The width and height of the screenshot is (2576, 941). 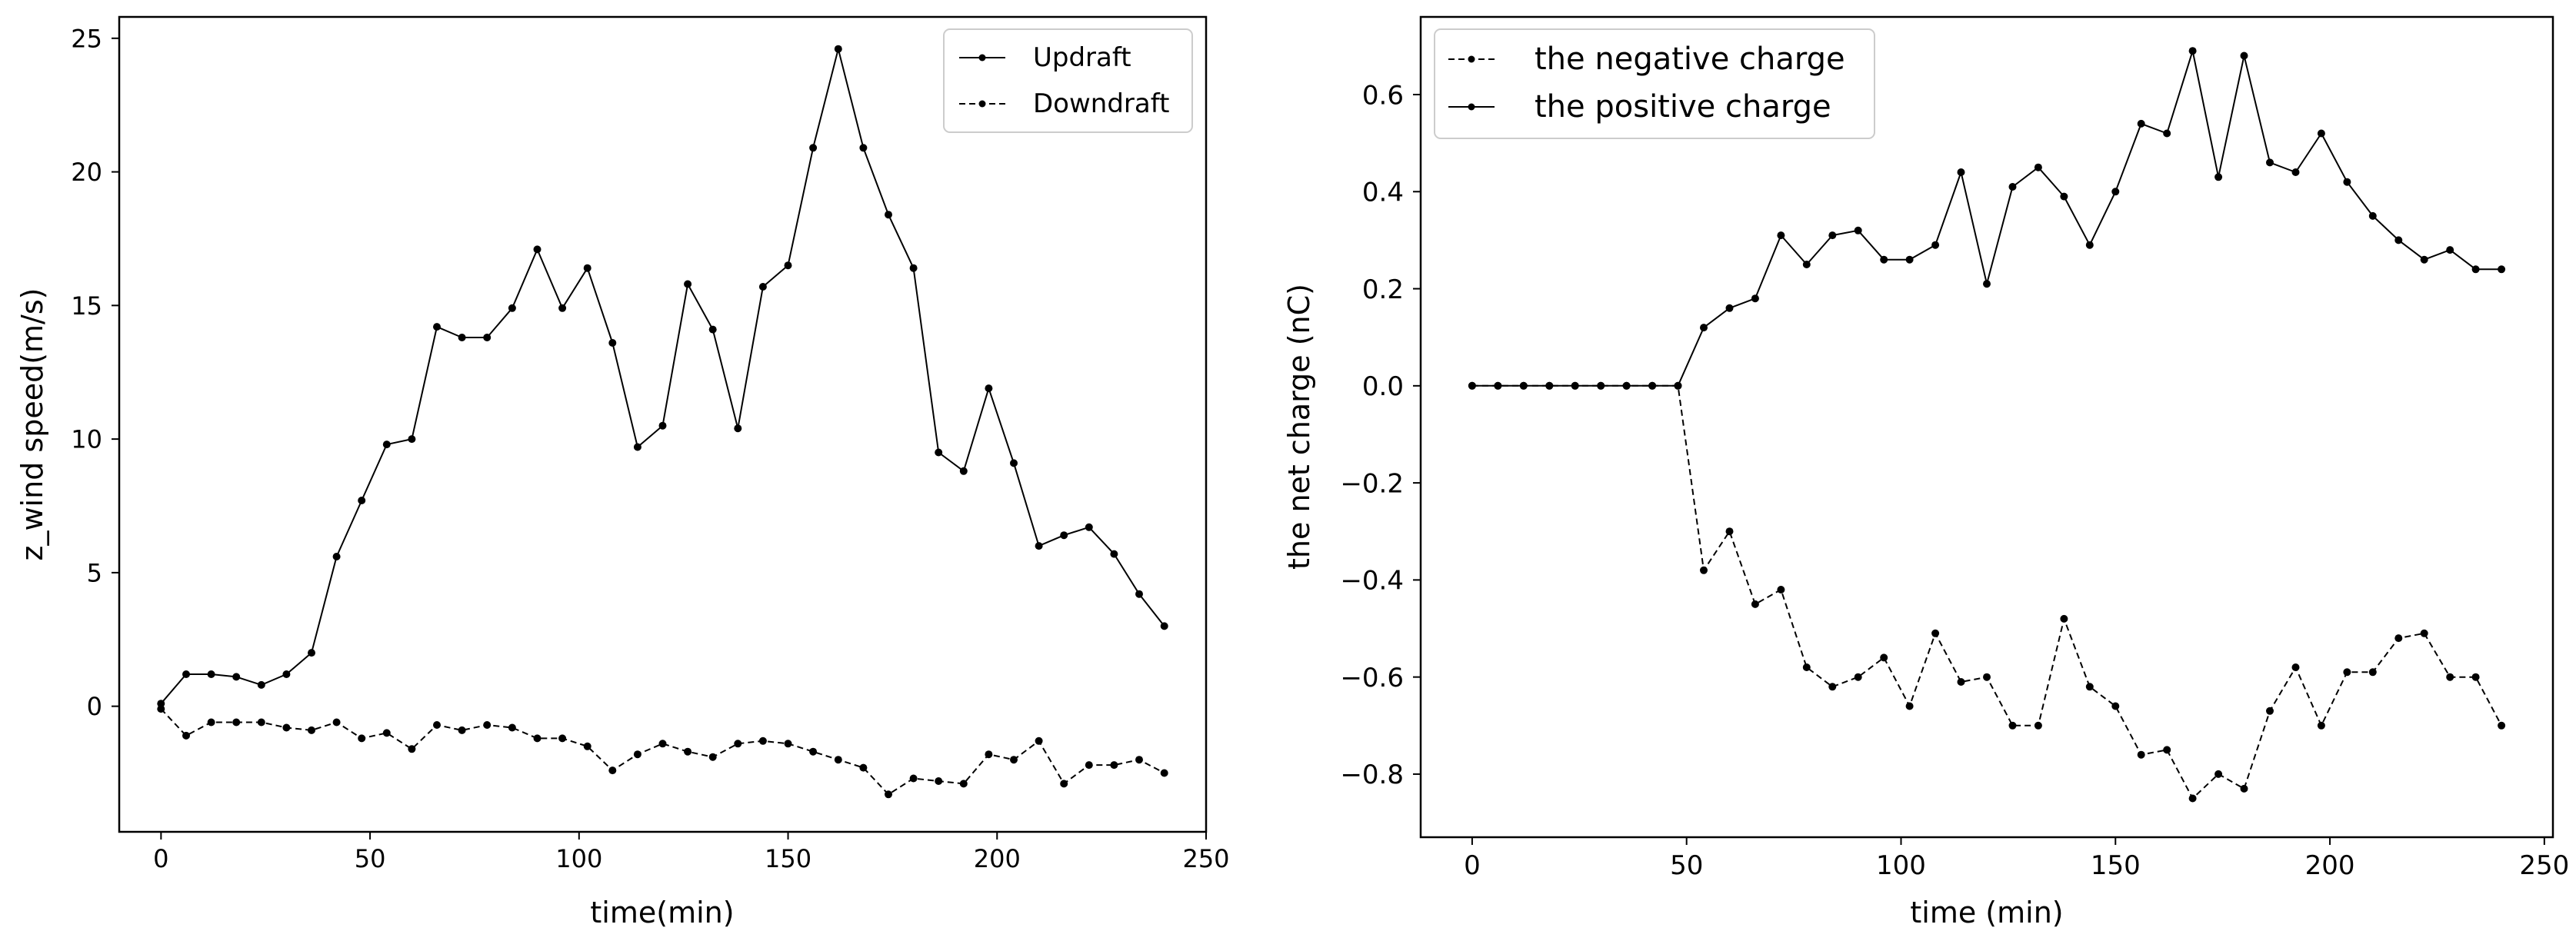 What do you see at coordinates (95, 372) in the screenshot?
I see `left-y-axis-ticks: 0 5 10 15 20 25` at bounding box center [95, 372].